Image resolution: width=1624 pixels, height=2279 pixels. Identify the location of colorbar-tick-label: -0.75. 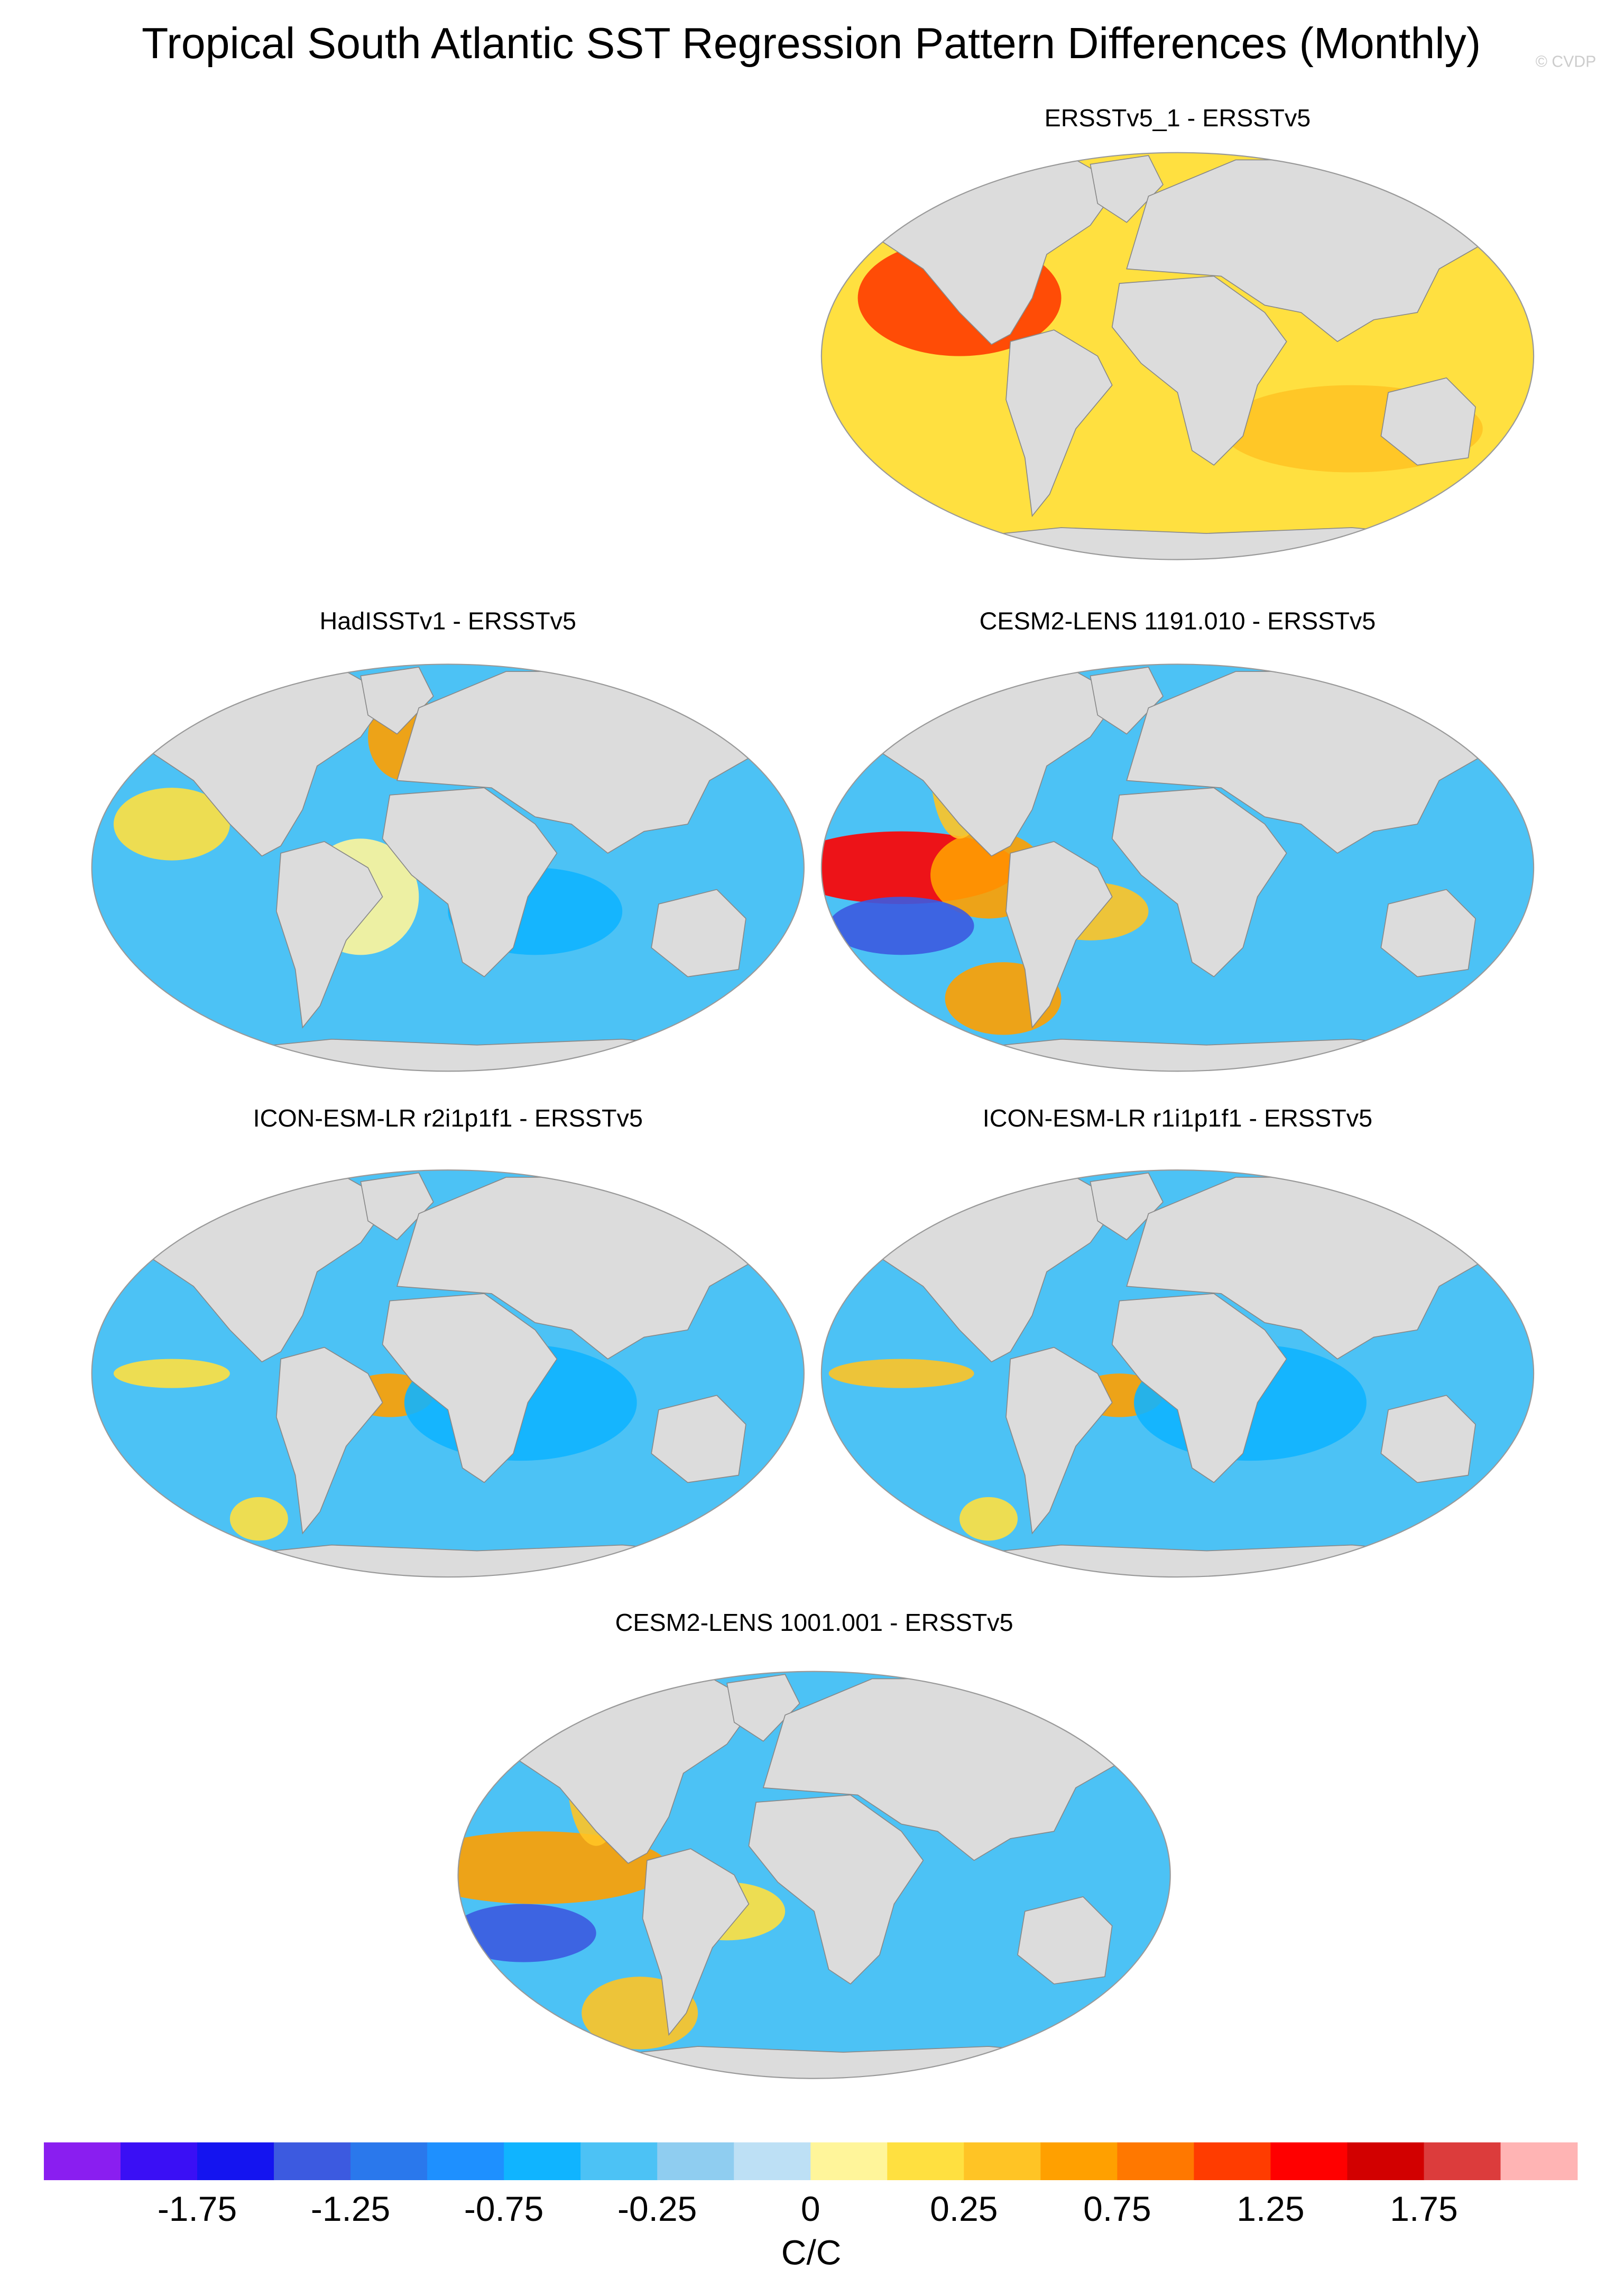
(503, 2209).